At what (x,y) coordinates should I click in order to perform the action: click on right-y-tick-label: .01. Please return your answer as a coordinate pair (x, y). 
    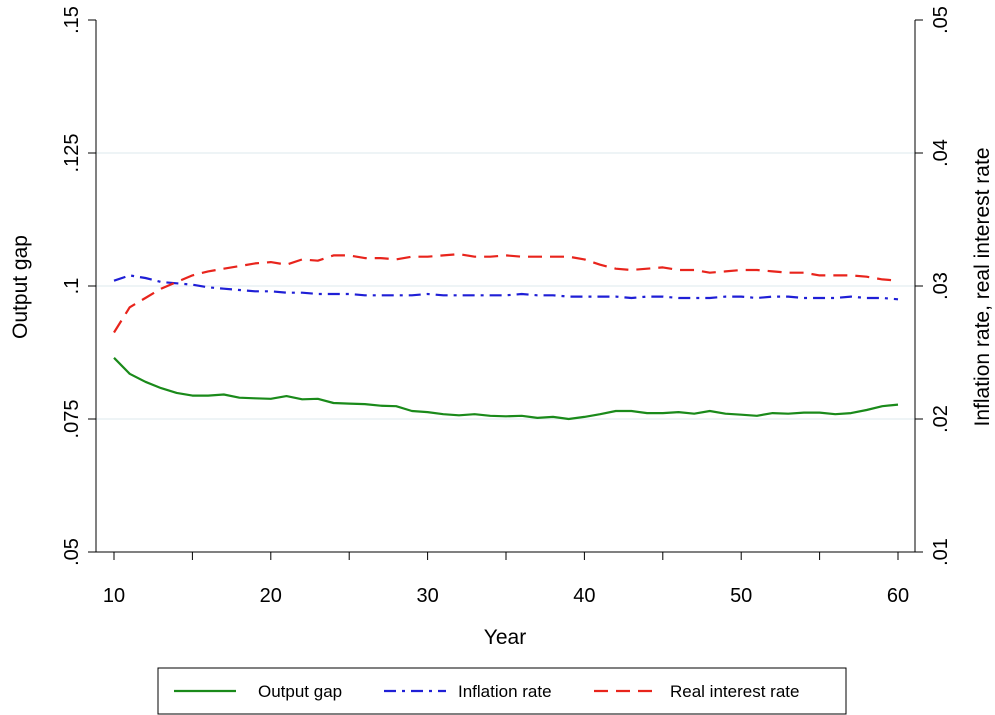
    Looking at the image, I should click on (941, 552).